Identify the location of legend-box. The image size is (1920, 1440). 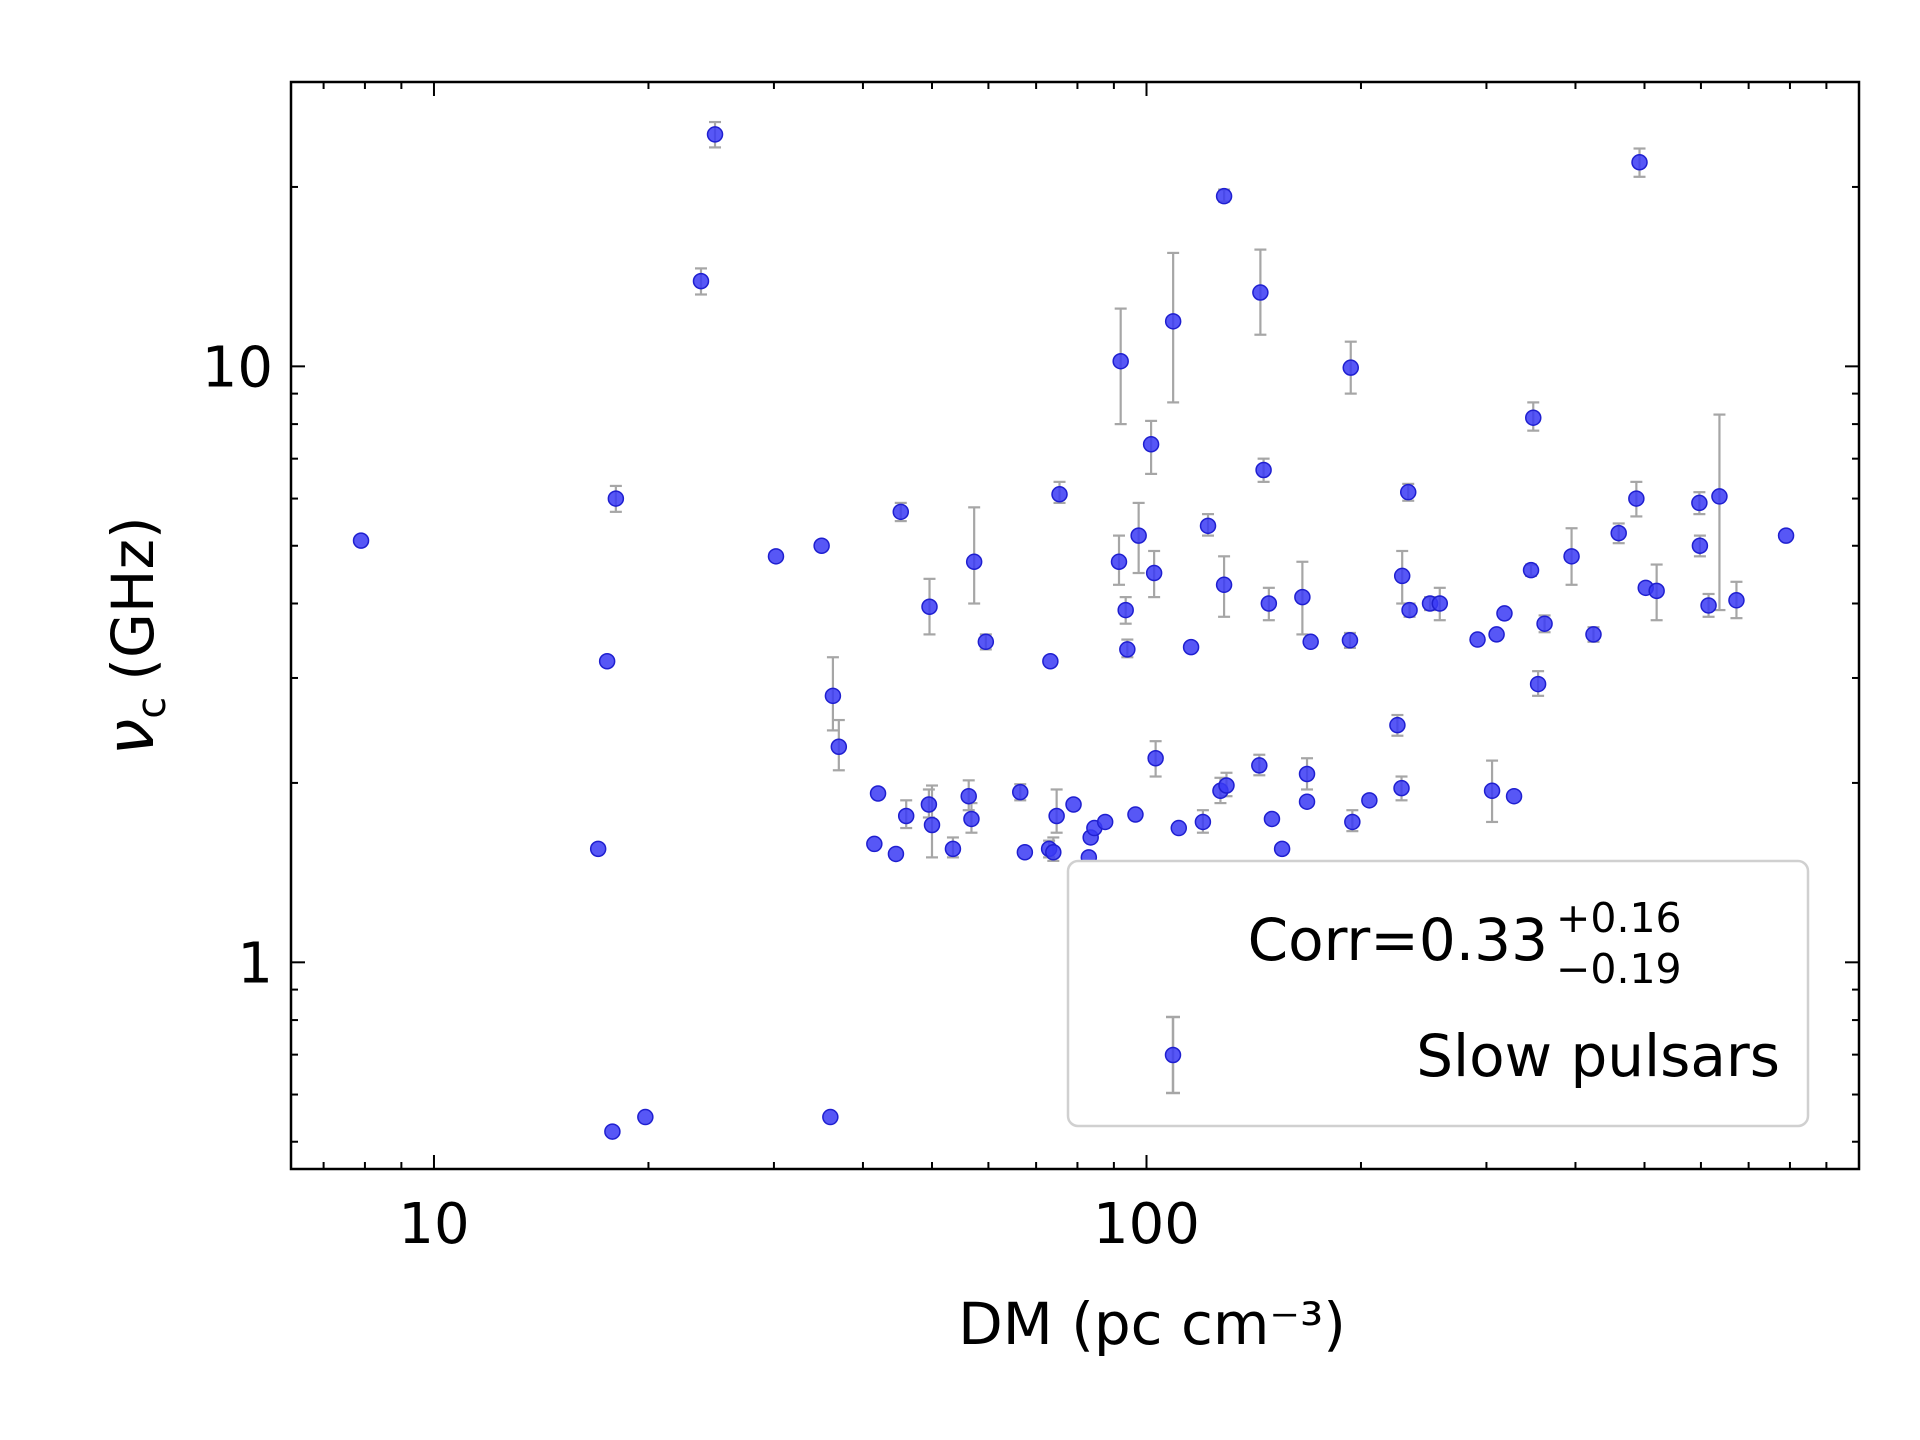
(1438, 993).